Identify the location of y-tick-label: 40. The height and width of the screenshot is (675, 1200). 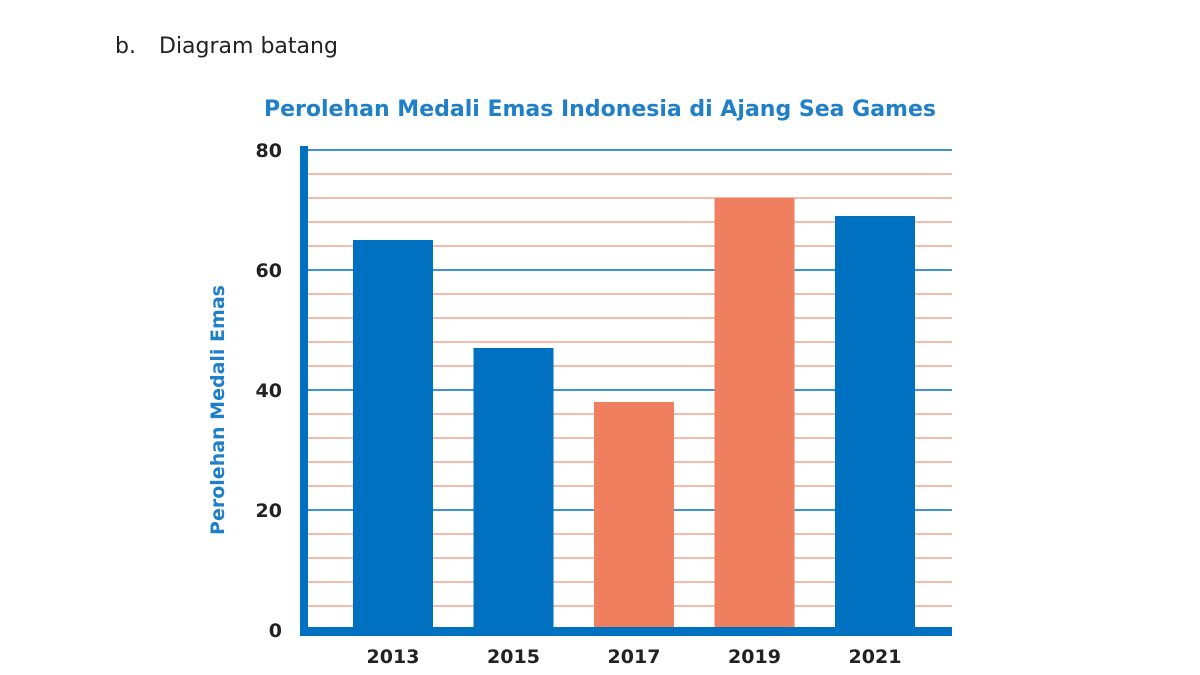
(269, 391).